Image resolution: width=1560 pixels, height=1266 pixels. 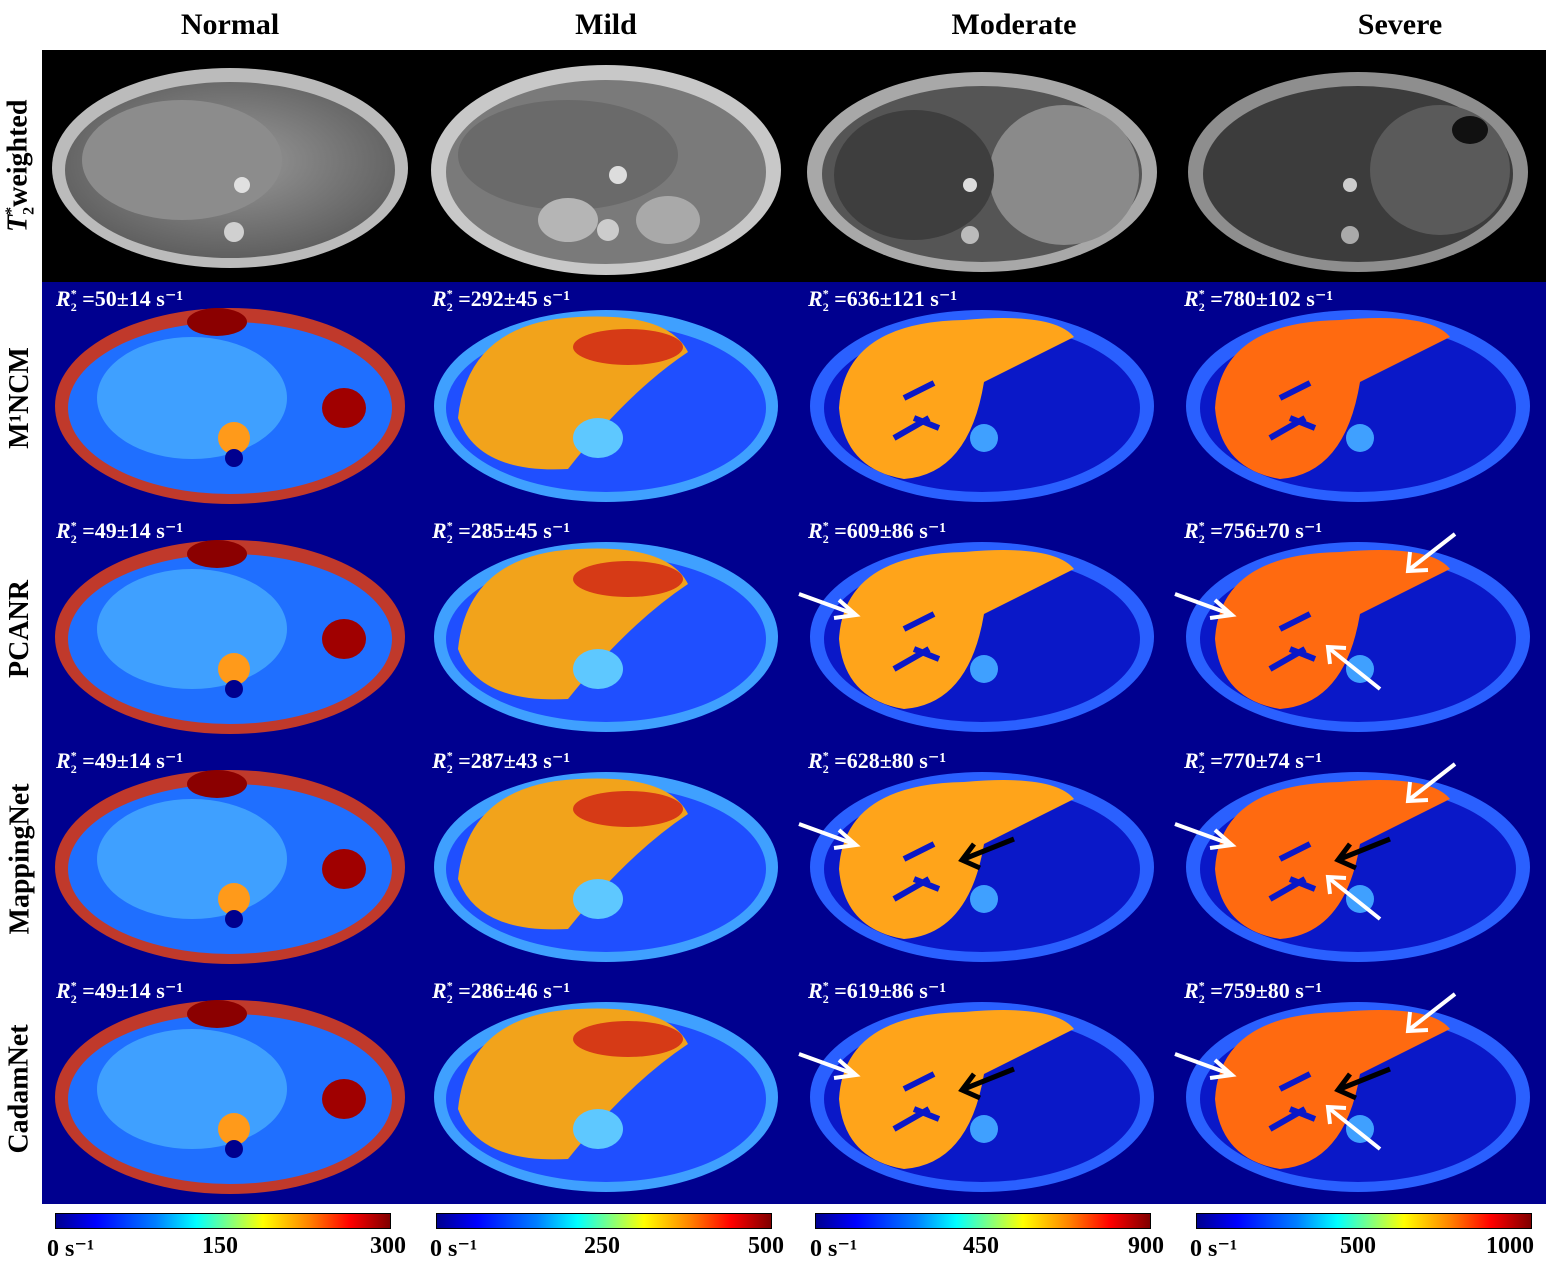 I want to click on row-label-m1ncm: M¹NCM, so click(x=20, y=398).